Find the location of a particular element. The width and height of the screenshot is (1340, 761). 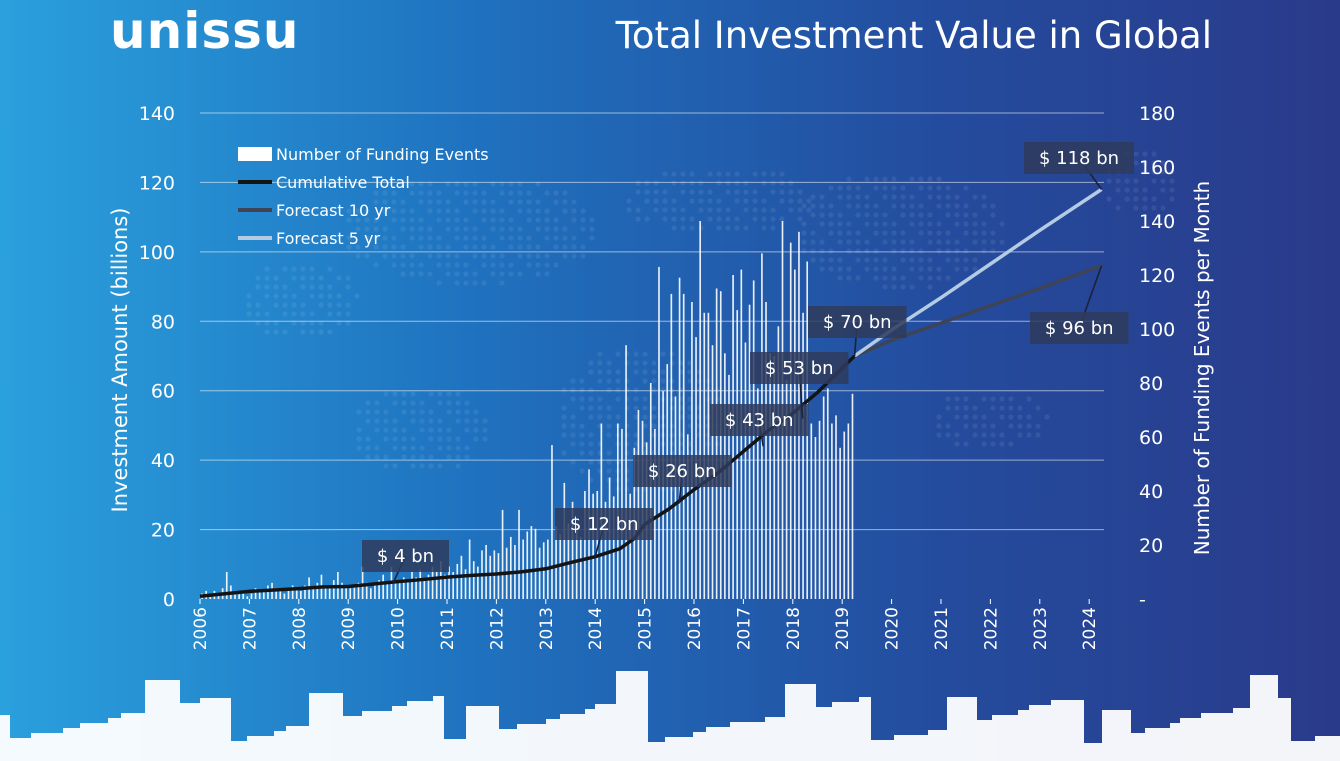

x-tick-label: 2012 is located at coordinates (497, 628).